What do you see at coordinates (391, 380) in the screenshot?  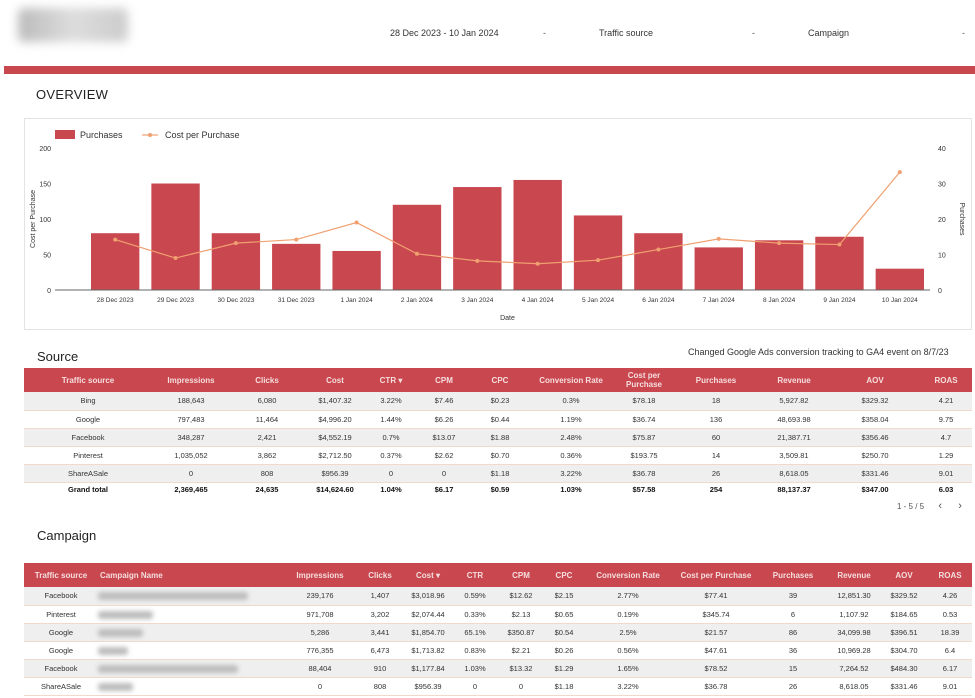 I see `column-header: CTR ▾` at bounding box center [391, 380].